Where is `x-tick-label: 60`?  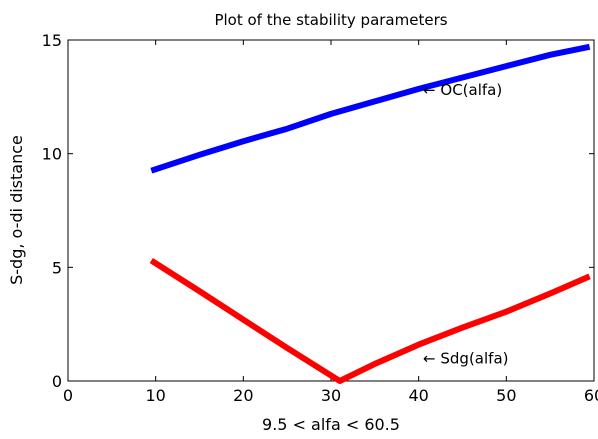
x-tick-label: 60 is located at coordinates (591, 395).